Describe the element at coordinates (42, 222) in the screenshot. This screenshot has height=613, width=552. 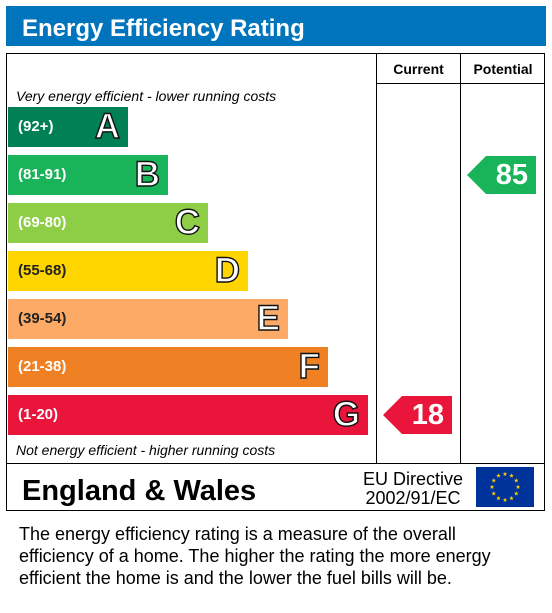
I see `band-range-label: (69-80)` at that location.